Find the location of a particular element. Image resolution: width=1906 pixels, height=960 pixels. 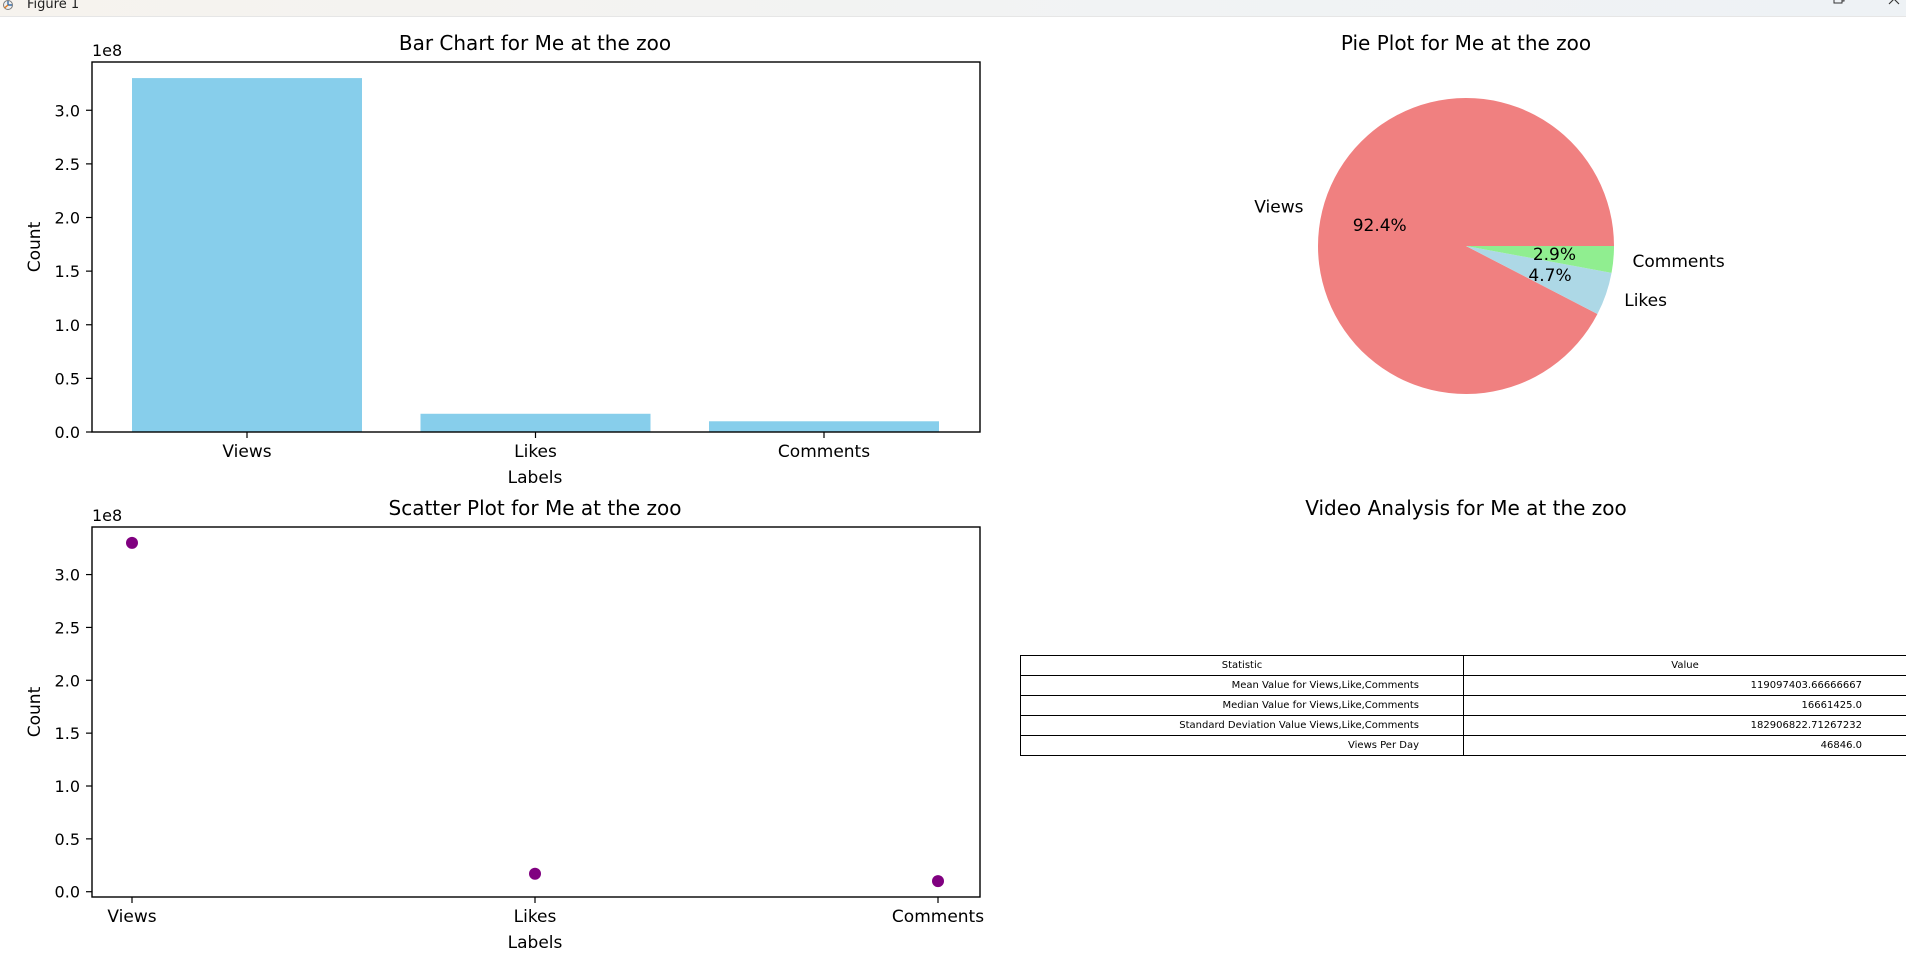

maximize-icon is located at coordinates (1839, 2).